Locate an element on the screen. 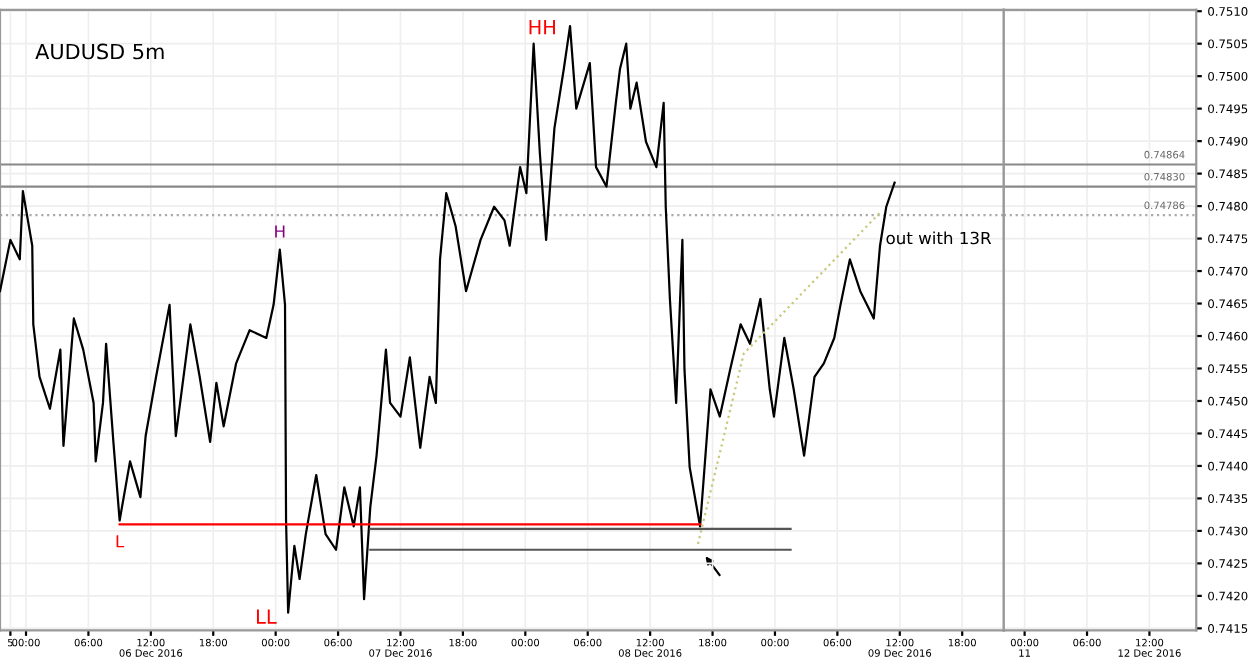  annotation: H is located at coordinates (280, 231).